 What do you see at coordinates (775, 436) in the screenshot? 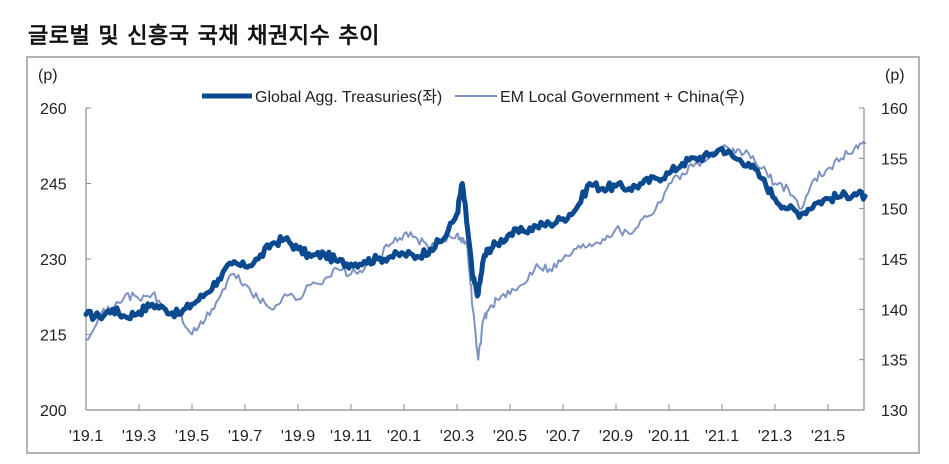
I see `x-tick-label: '21.3` at bounding box center [775, 436].